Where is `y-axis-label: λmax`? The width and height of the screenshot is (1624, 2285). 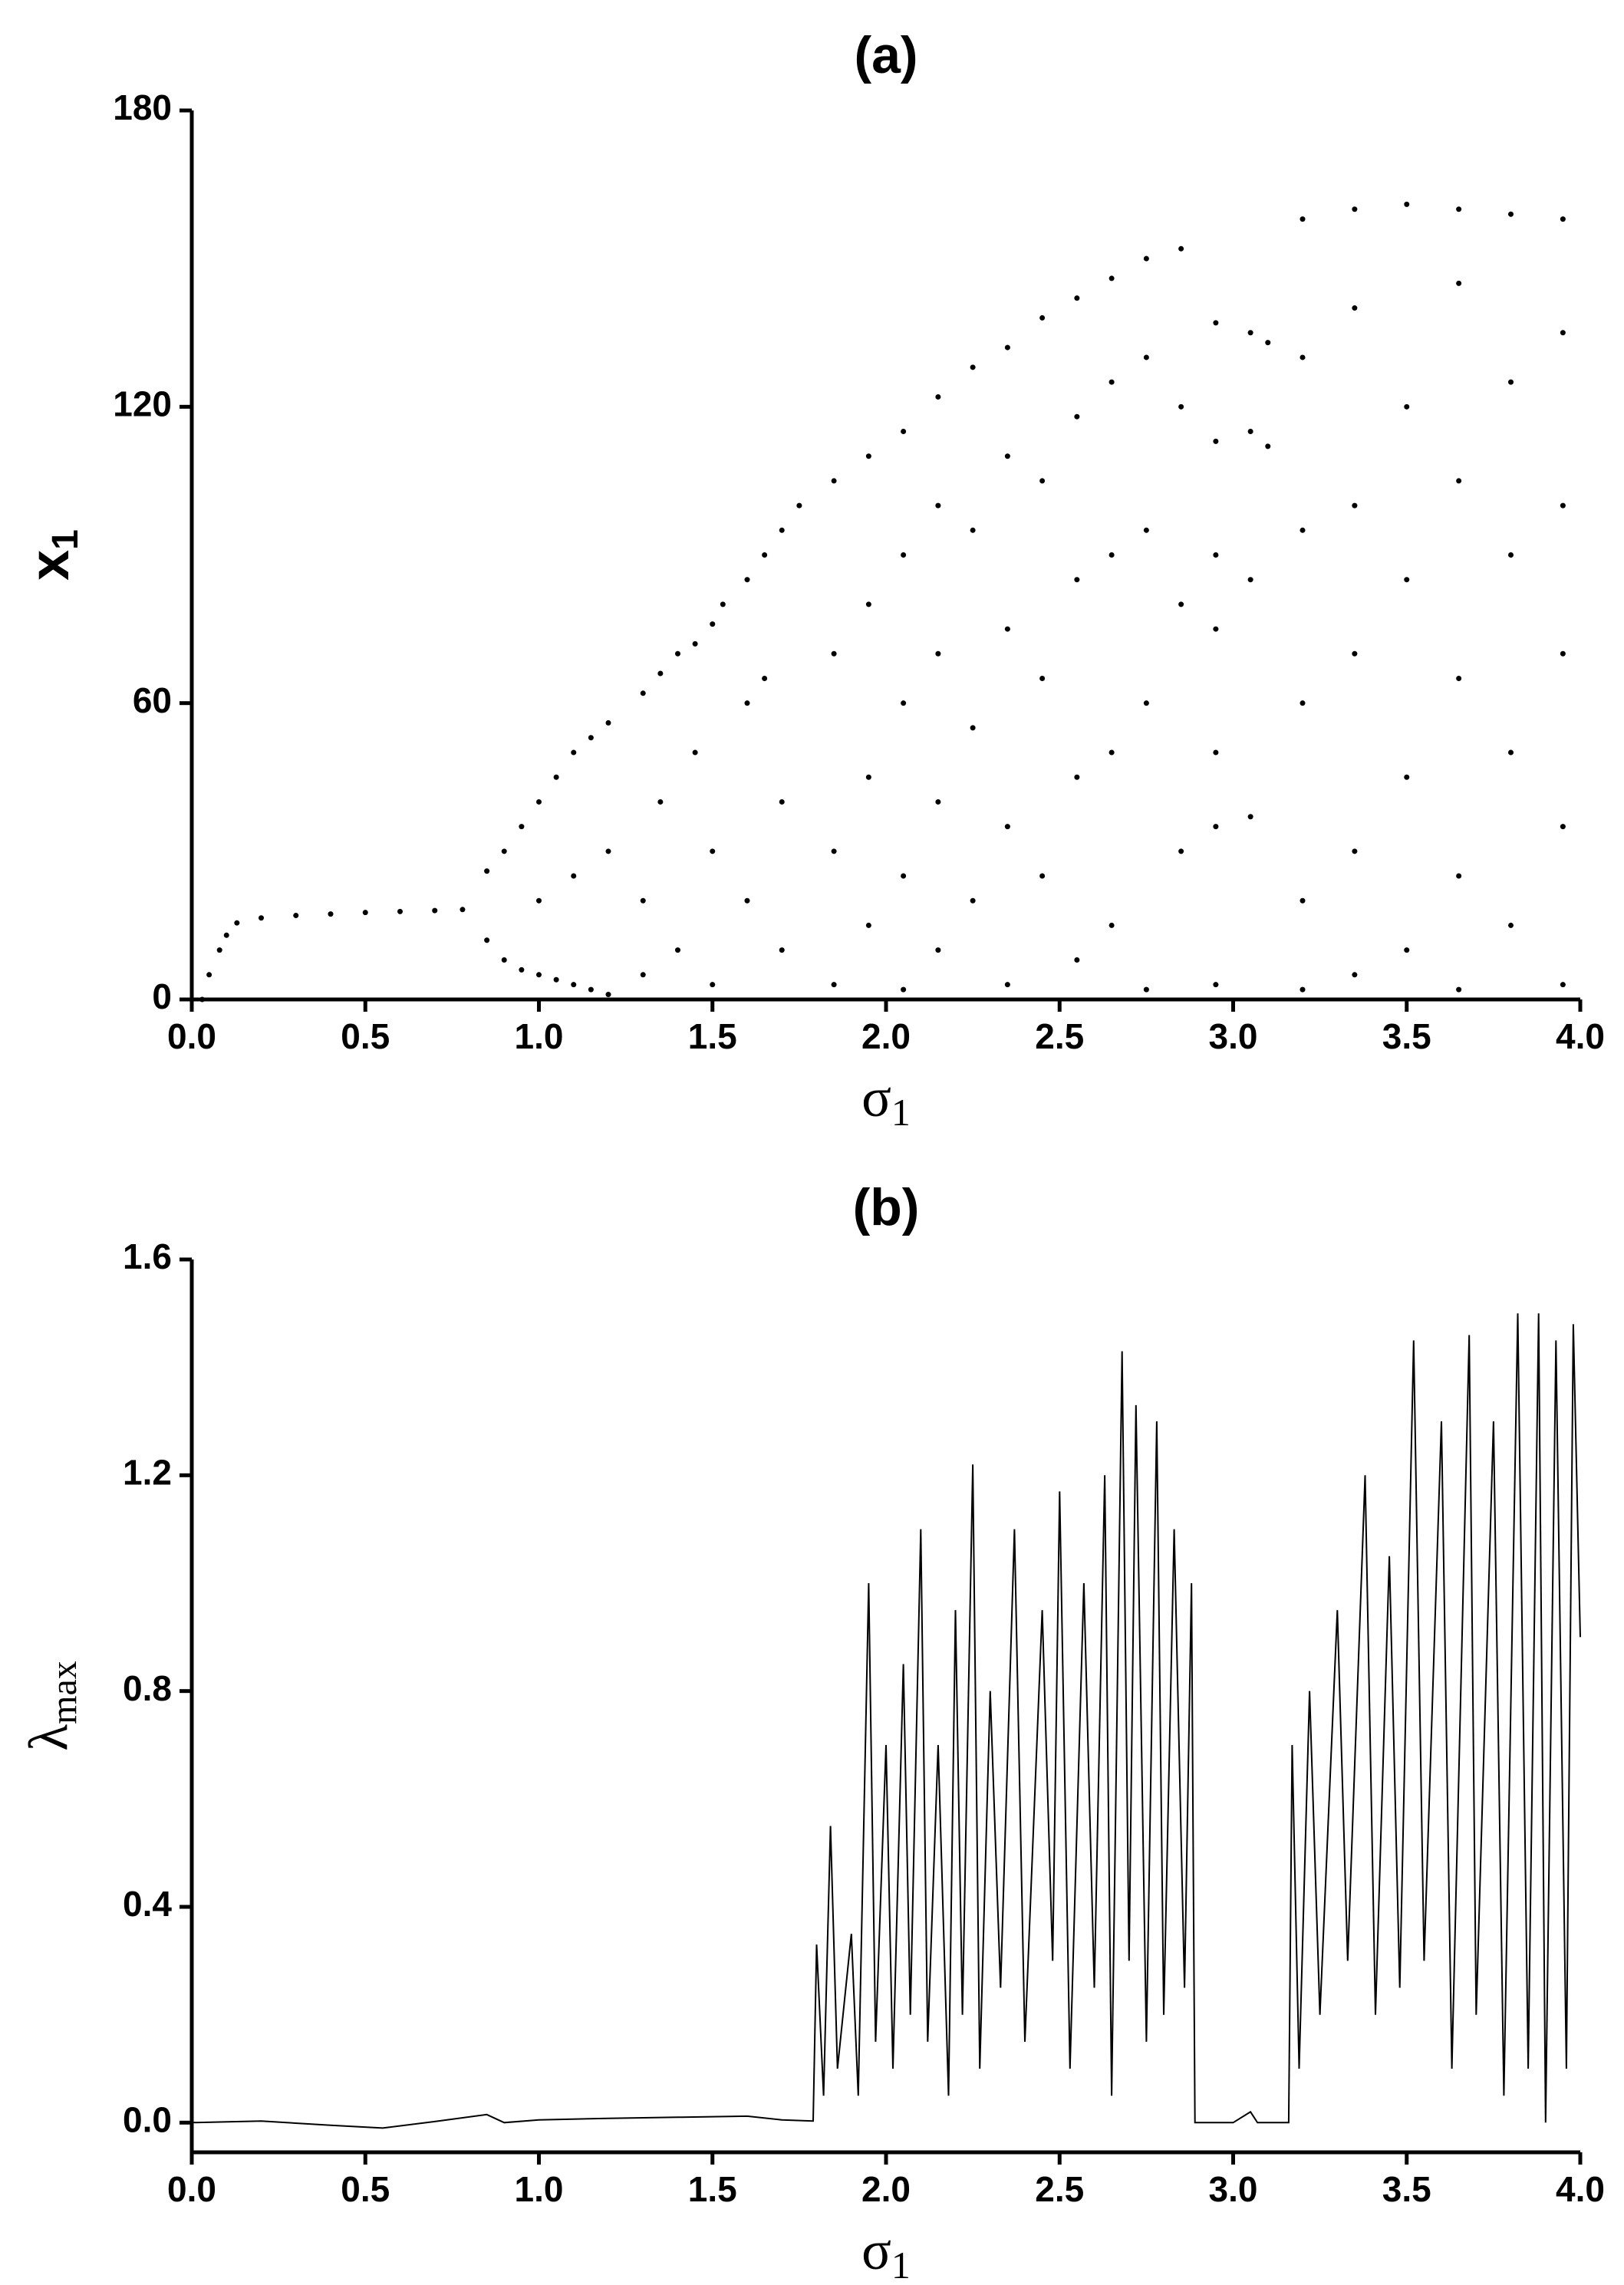 y-axis-label: λmax is located at coordinates (51, 1706).